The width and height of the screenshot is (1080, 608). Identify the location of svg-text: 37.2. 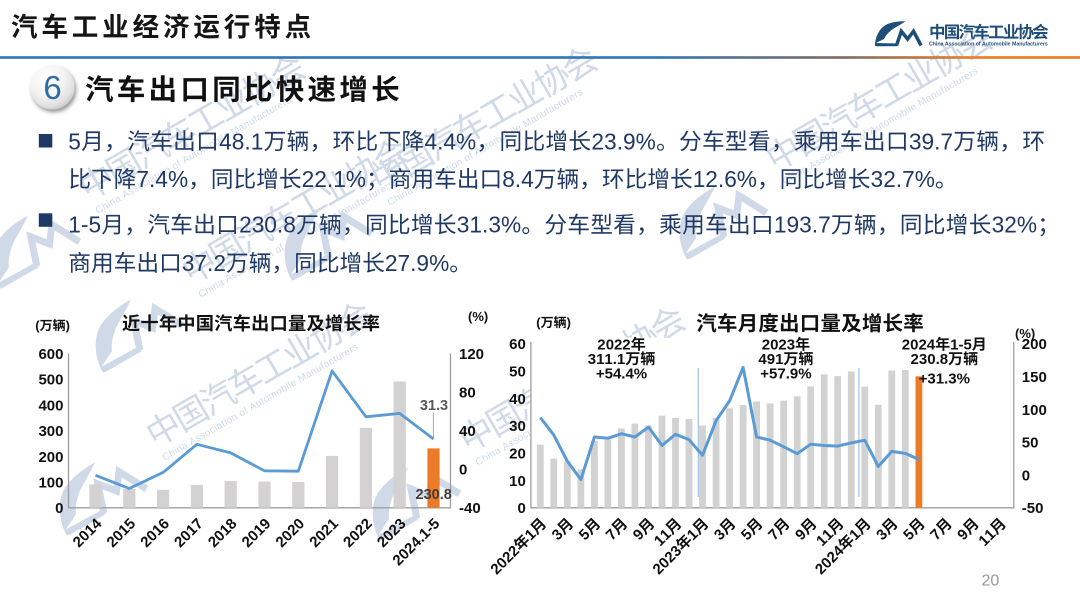
(204, 263).